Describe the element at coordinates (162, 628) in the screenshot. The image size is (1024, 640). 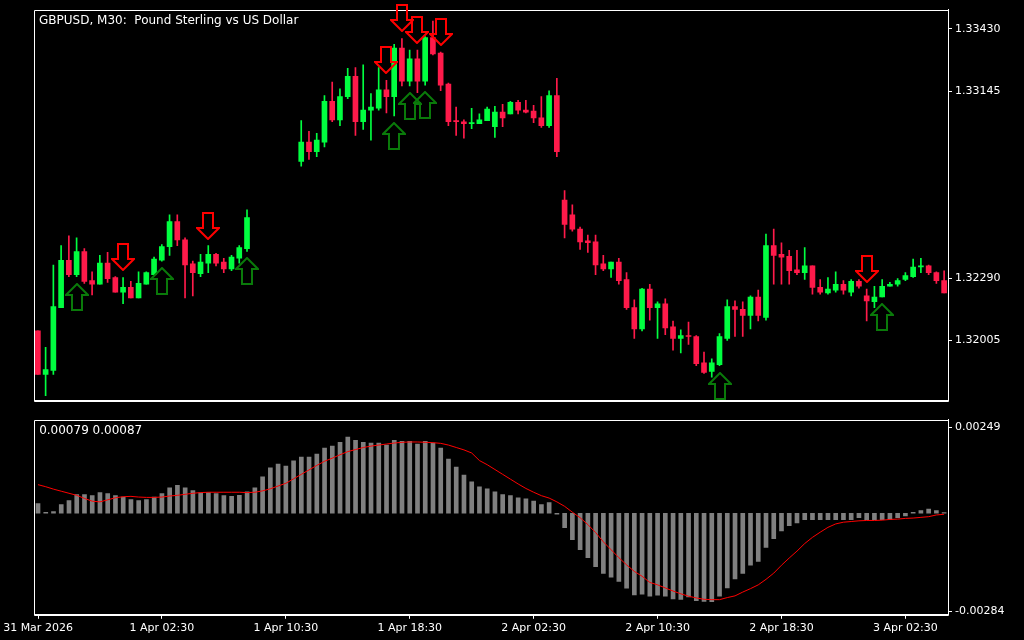
I see `x-tick-label: 1 Apr 02:30` at that location.